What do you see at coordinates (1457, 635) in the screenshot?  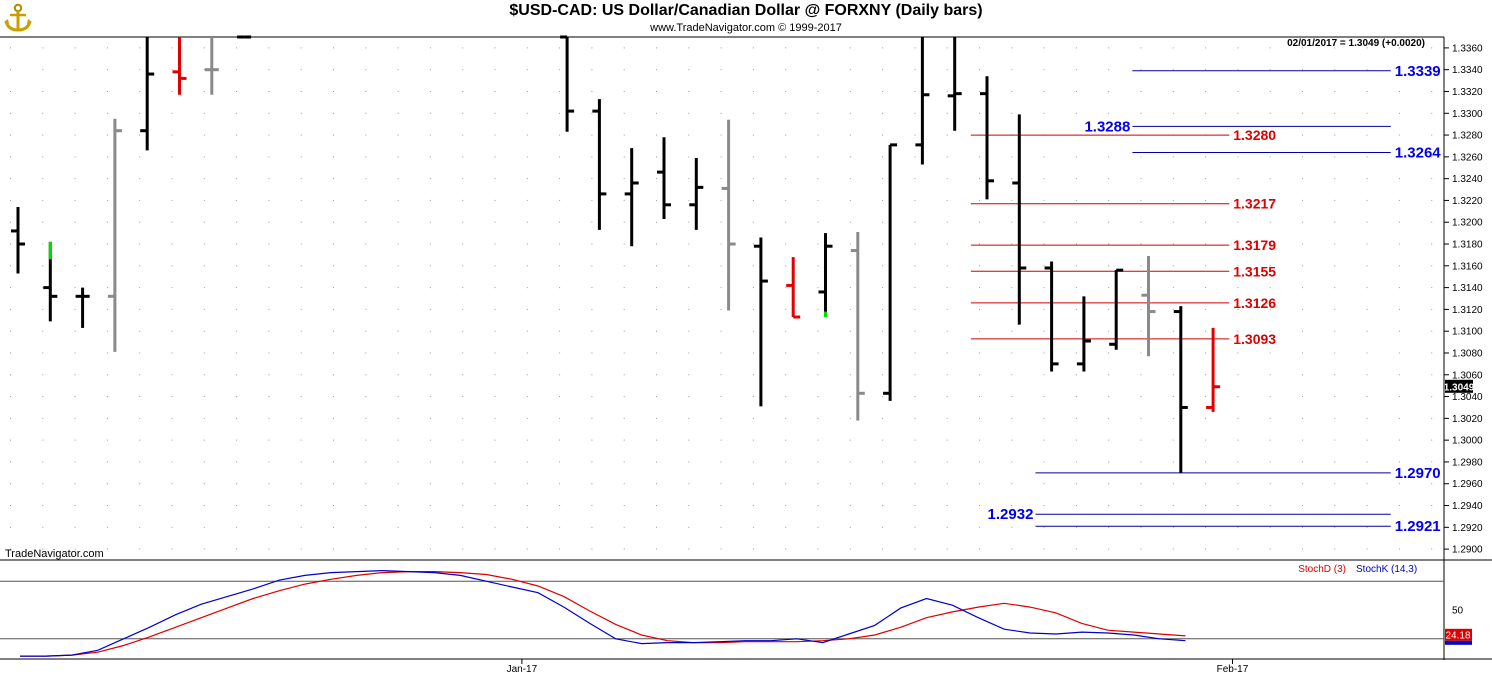 I see `stoch-d-badge-text: 24.18` at bounding box center [1457, 635].